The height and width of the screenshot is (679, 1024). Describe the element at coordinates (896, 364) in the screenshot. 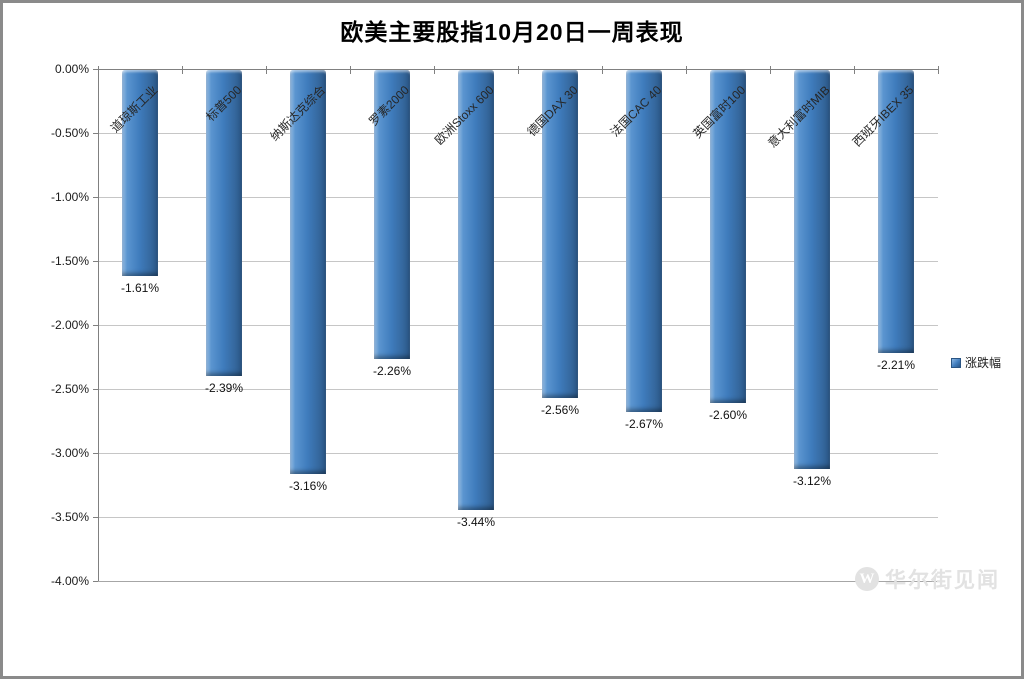

I see `value-label: -2.21%` at that location.